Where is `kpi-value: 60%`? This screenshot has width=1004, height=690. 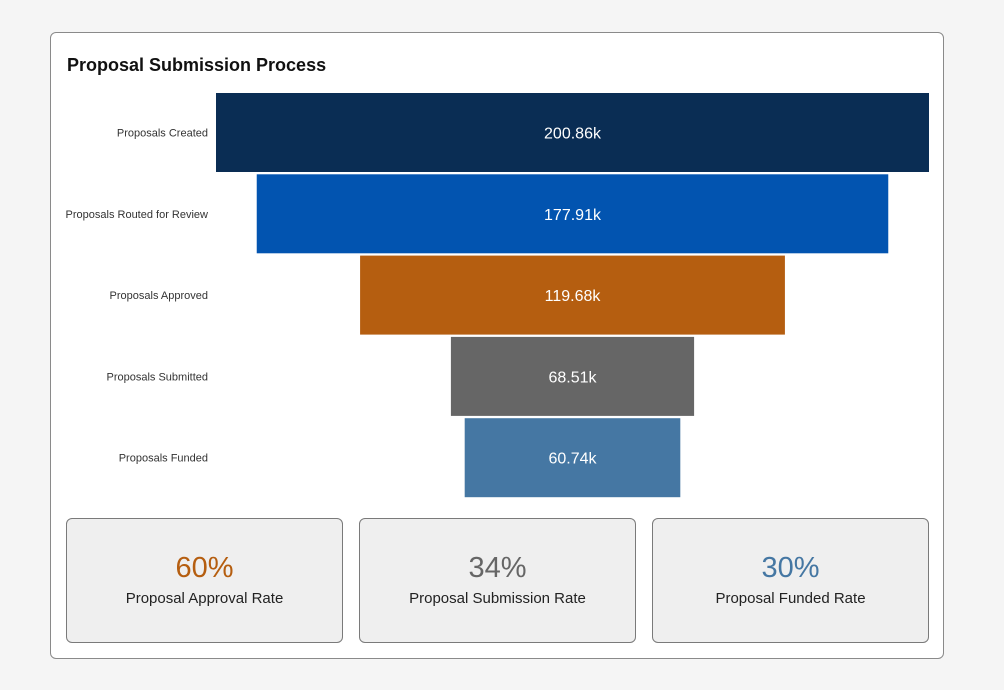 kpi-value: 60% is located at coordinates (204, 568).